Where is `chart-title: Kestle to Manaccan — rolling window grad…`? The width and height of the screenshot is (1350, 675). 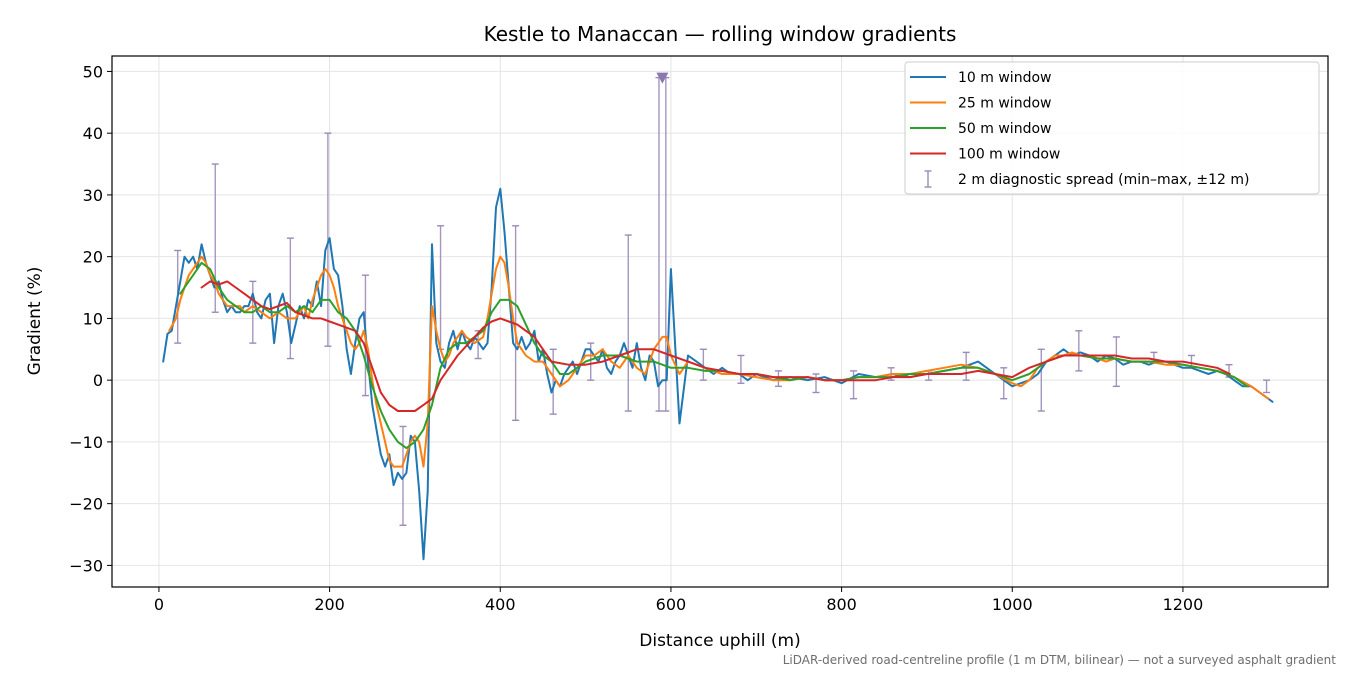 chart-title: Kestle to Manaccan — rolling window grad… is located at coordinates (720, 34).